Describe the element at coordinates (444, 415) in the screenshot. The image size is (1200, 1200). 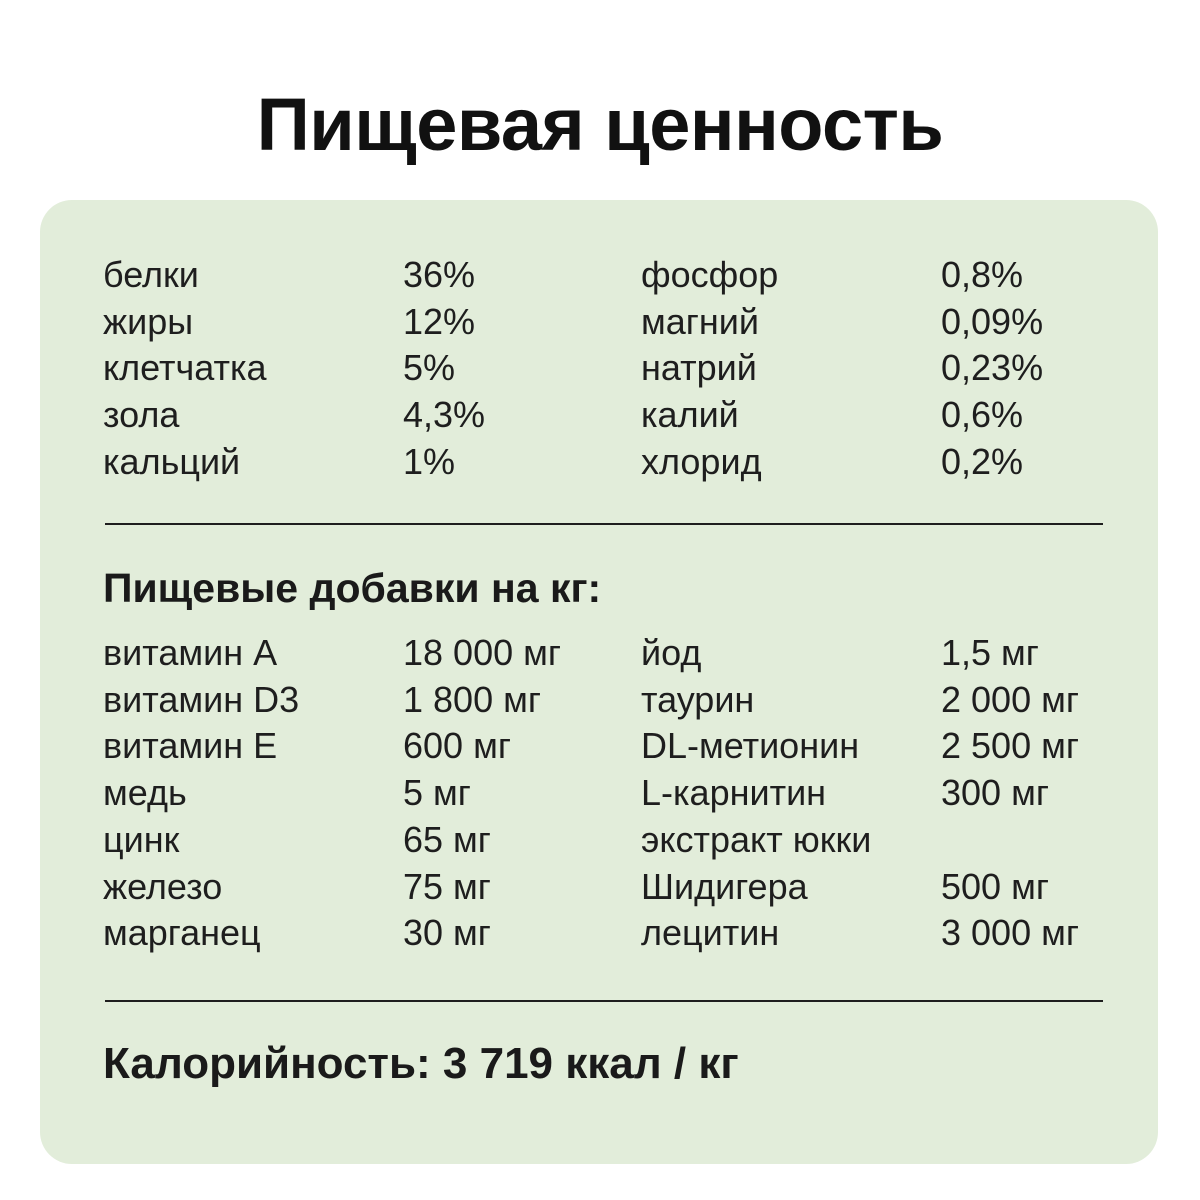
I see `composition-left-value-3: 4,3%` at that location.